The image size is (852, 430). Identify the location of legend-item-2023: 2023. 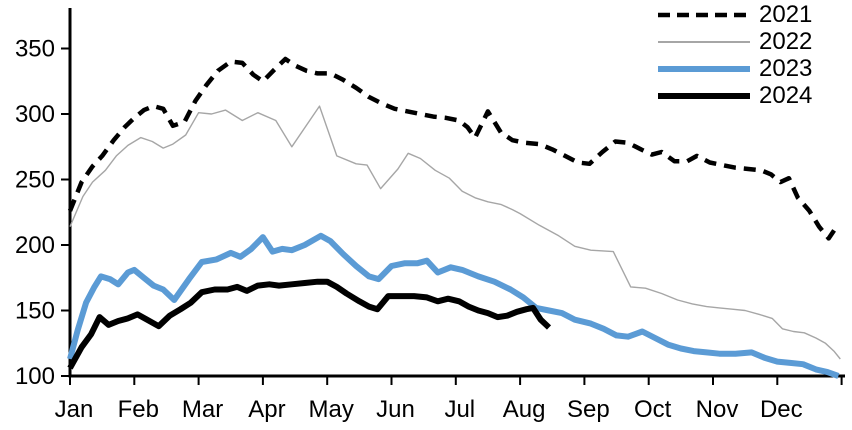
(754, 68).